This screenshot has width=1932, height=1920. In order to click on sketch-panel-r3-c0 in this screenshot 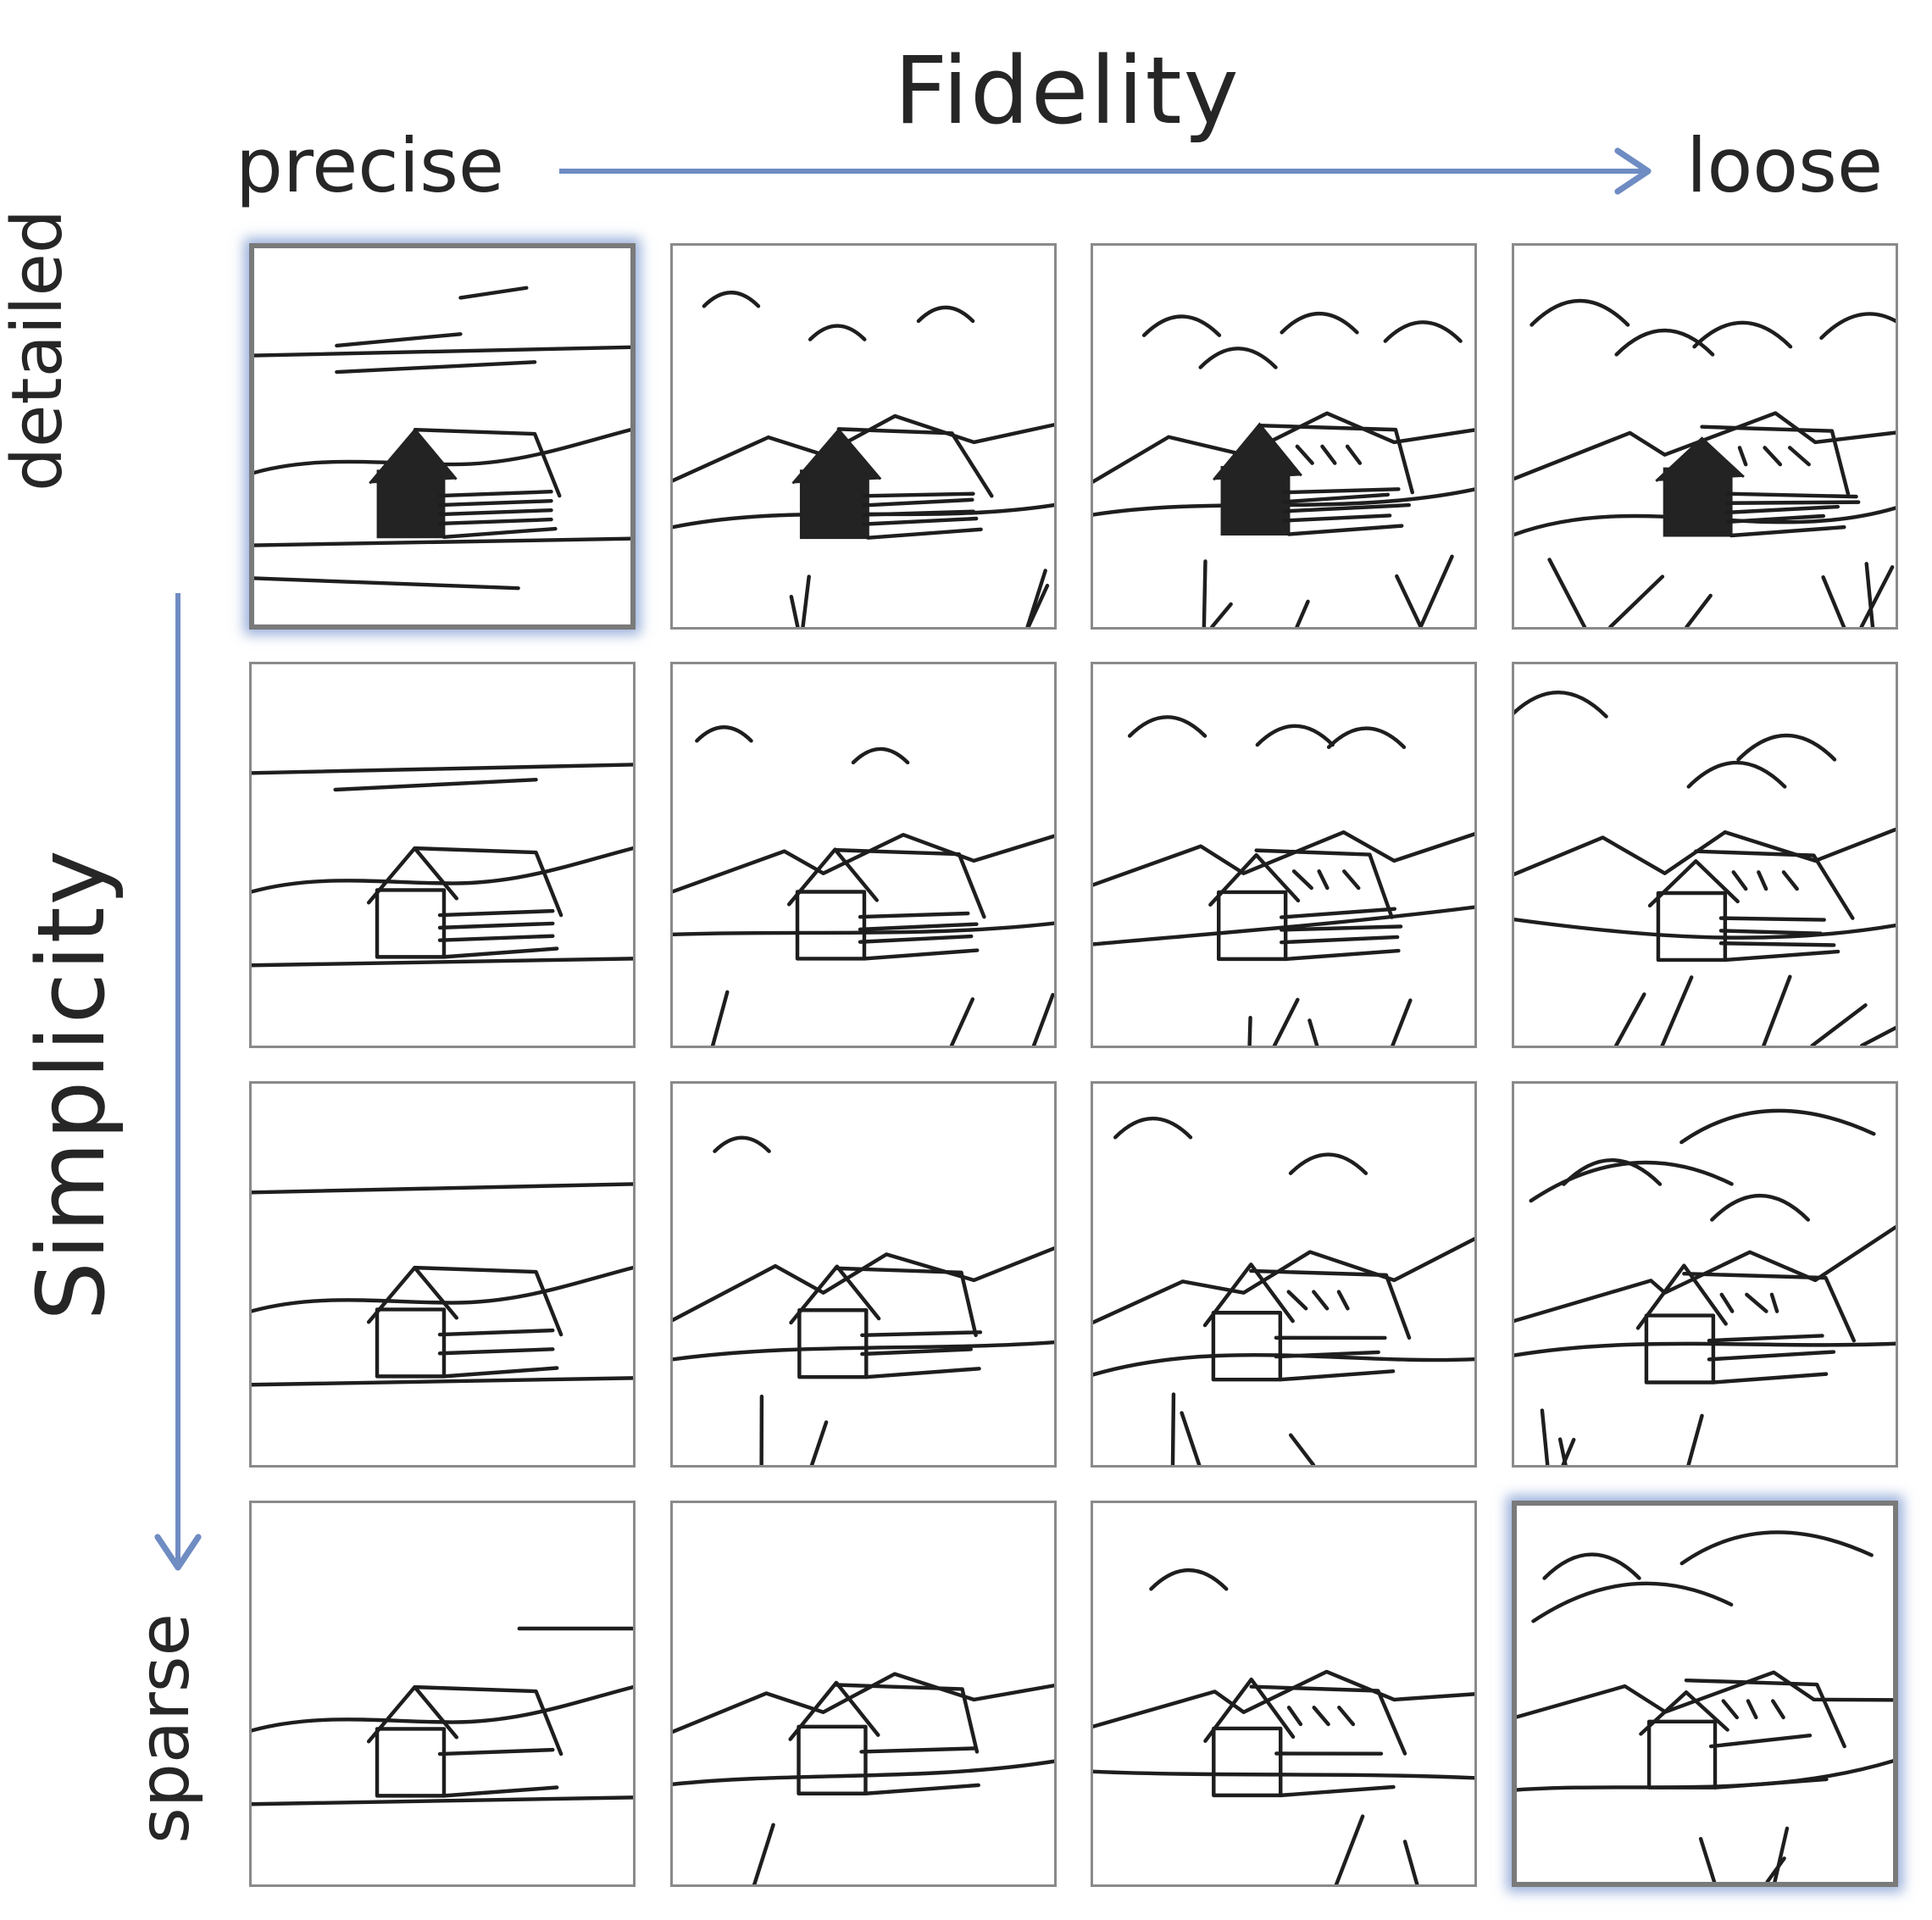, I will do `click(442, 1694)`.